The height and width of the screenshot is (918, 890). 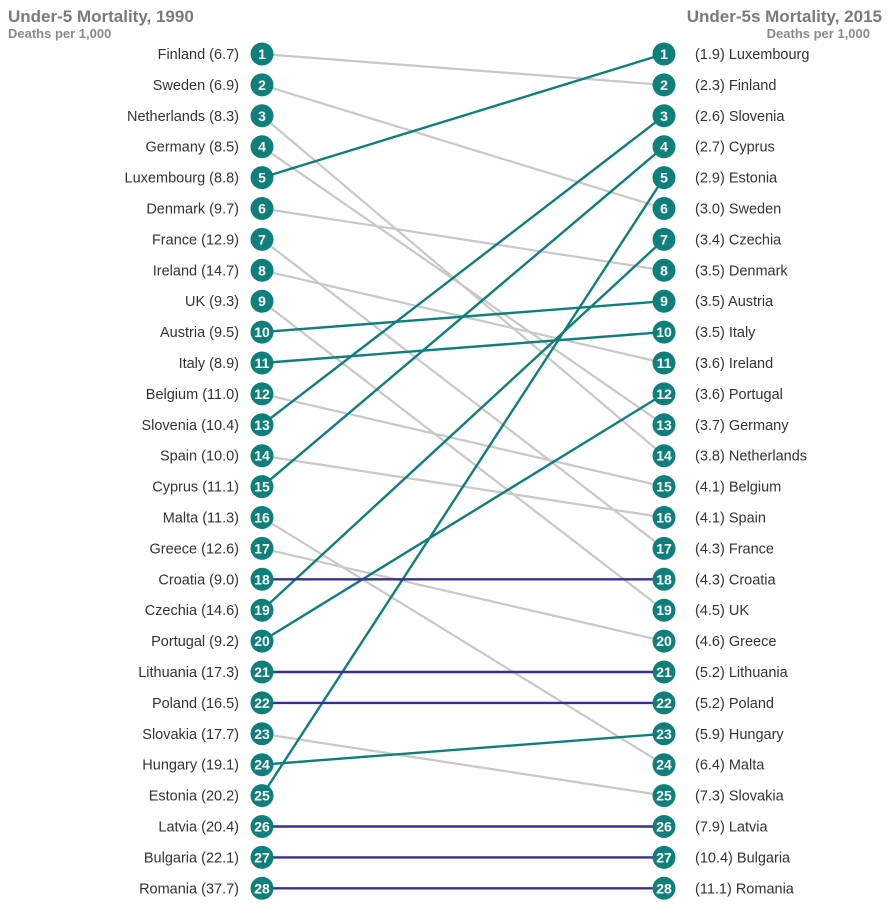 What do you see at coordinates (194, 797) in the screenshot?
I see `left-label-estonia: Estonia (20.2)` at bounding box center [194, 797].